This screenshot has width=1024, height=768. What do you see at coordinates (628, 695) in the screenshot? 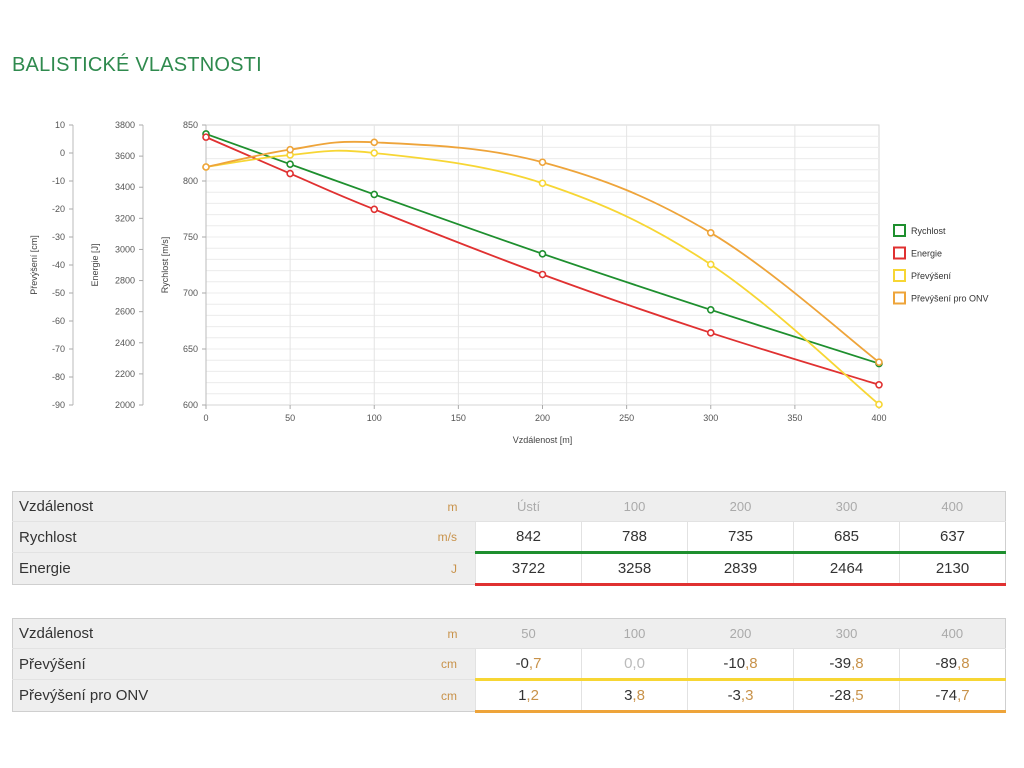
I see `value-integer: 3` at bounding box center [628, 695].